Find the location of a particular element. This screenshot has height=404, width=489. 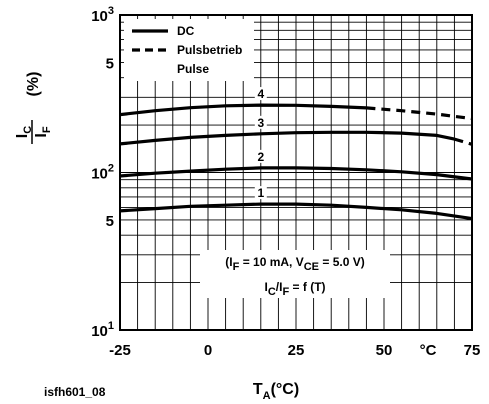

legend: DC Pulsbetrieb Pulse is located at coordinates (189, 50).